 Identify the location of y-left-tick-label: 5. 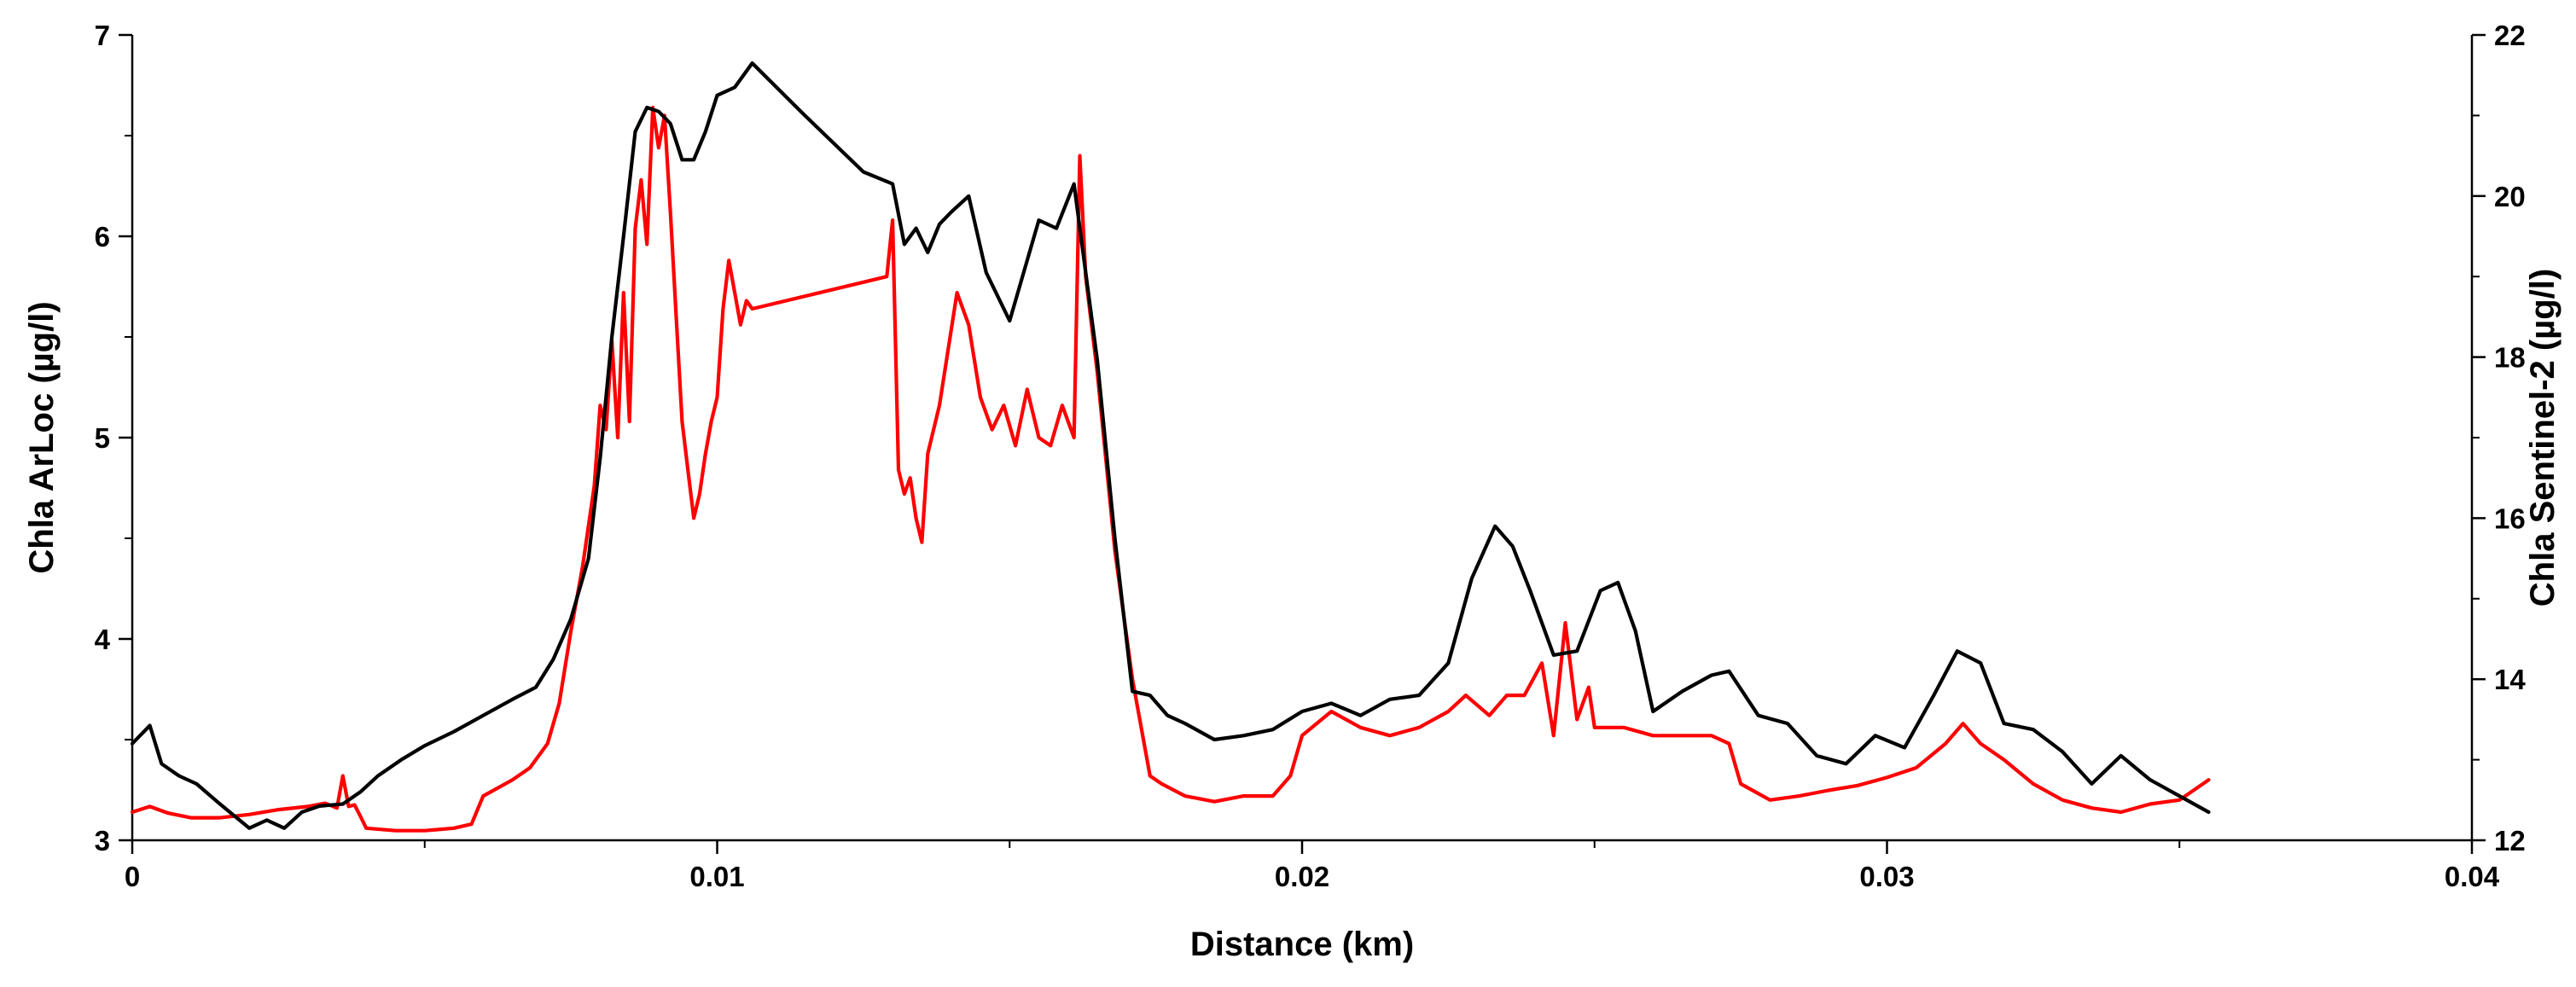
(103, 438).